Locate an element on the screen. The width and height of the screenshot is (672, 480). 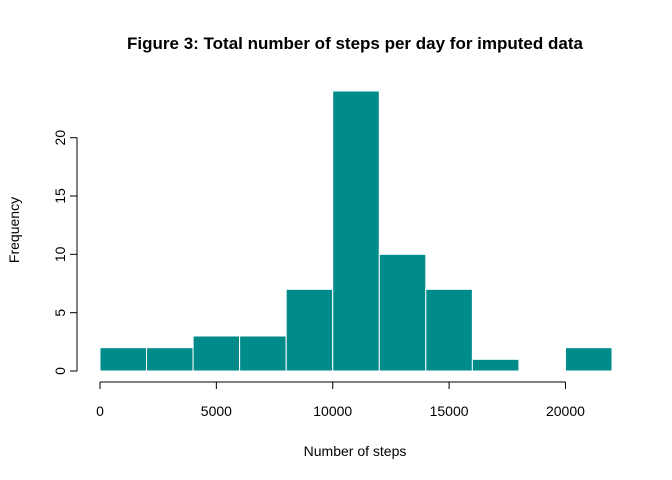
x-tick-label-3: 15000 is located at coordinates (449, 411).